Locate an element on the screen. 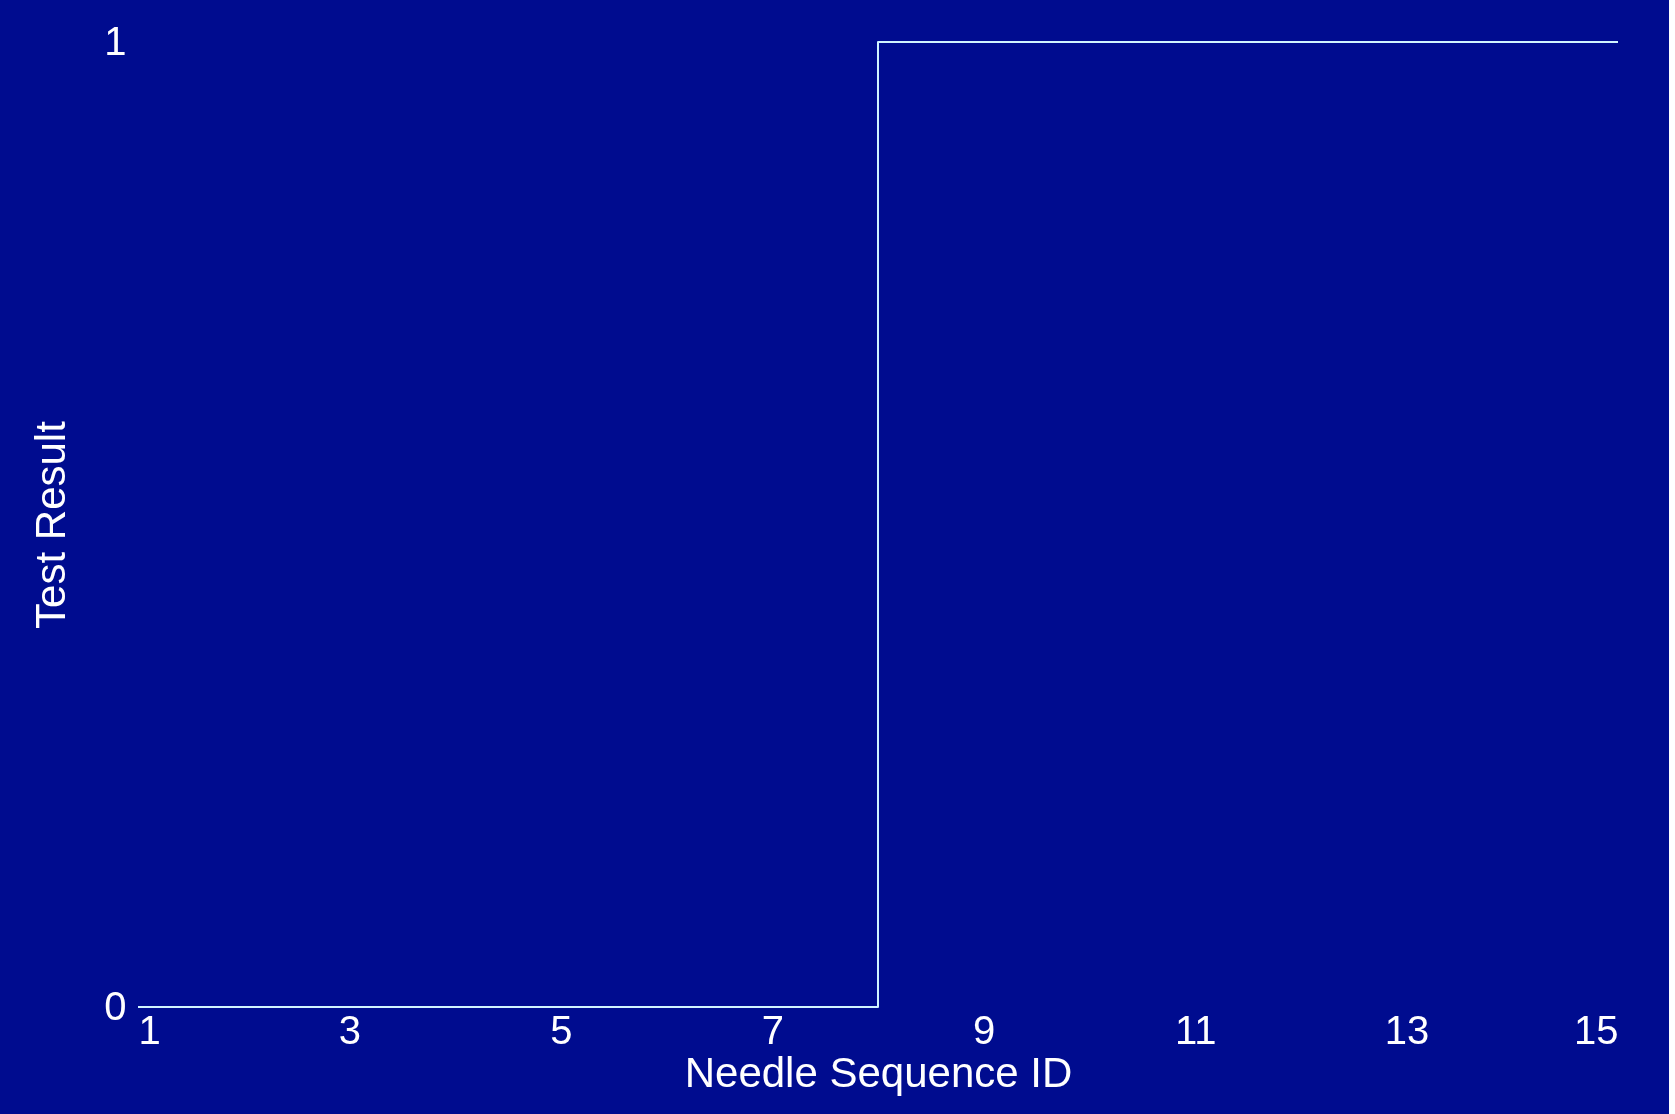 The image size is (1675, 1114). y-axis-title: Test Result is located at coordinates (51, 524).